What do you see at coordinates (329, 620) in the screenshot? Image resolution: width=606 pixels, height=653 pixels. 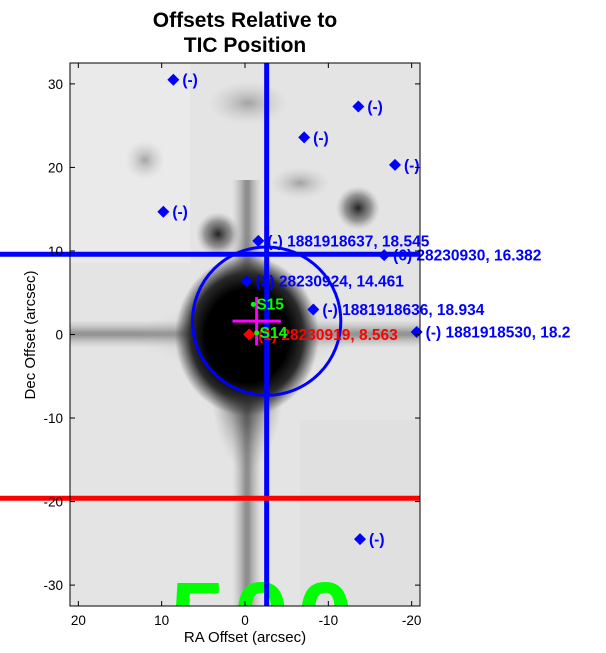 I see `x-tick-label: -10` at bounding box center [329, 620].